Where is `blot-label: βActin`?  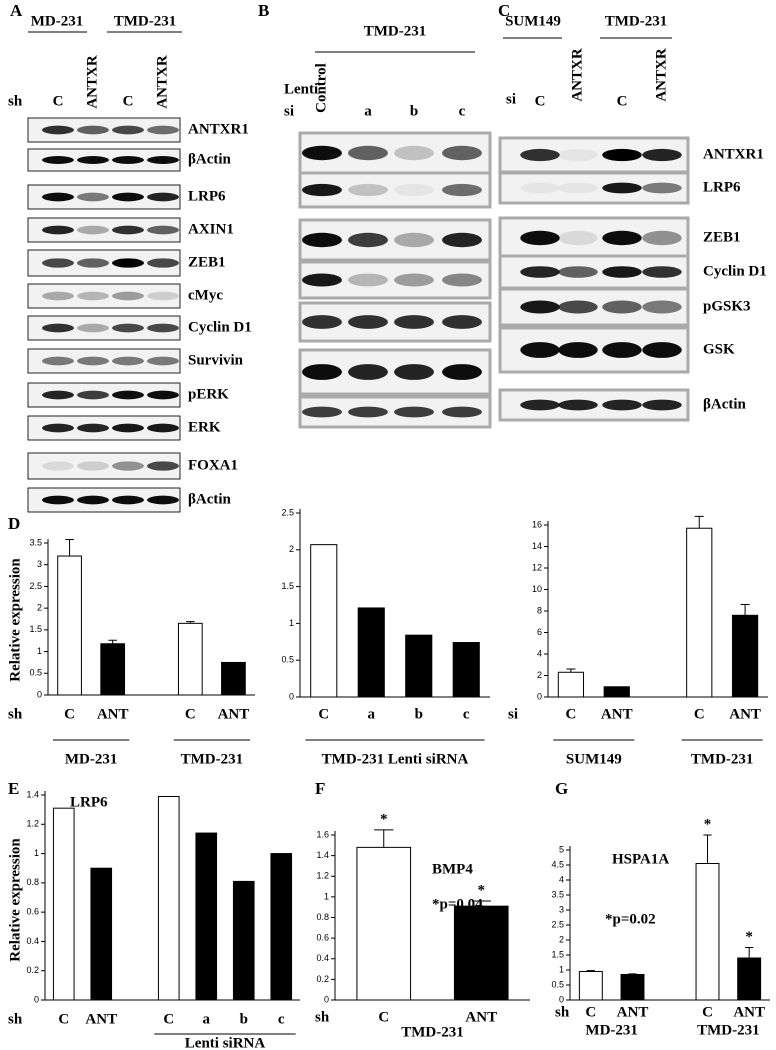
blot-label: βActin is located at coordinates (725, 404).